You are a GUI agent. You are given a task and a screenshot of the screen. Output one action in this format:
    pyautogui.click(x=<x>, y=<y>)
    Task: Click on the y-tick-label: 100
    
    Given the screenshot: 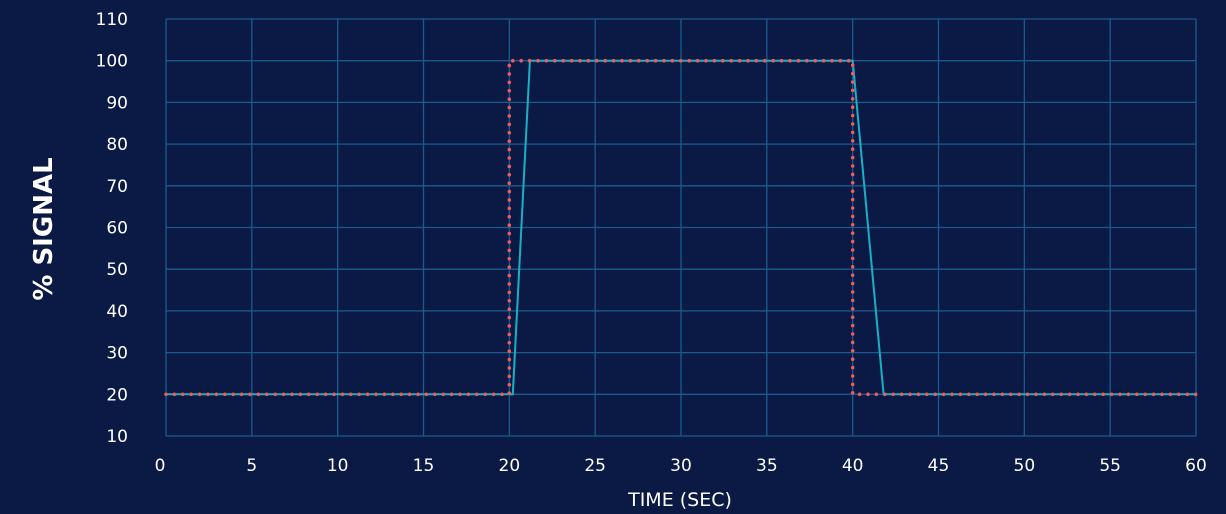 What is the action you would take?
    pyautogui.click(x=112, y=62)
    